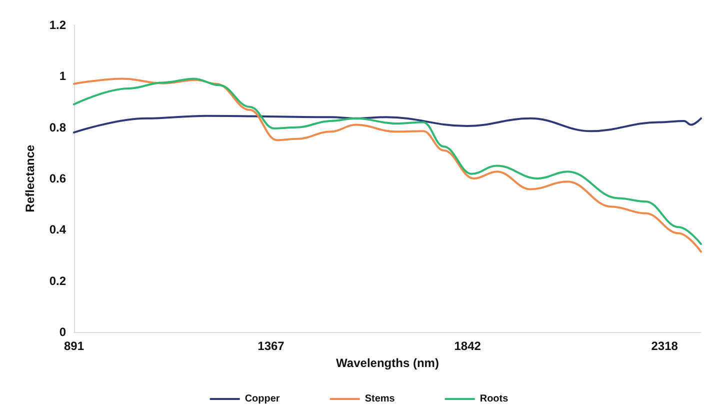 Image resolution: width=718 pixels, height=411 pixels. I want to click on y-tick-label: 0, so click(62, 332).